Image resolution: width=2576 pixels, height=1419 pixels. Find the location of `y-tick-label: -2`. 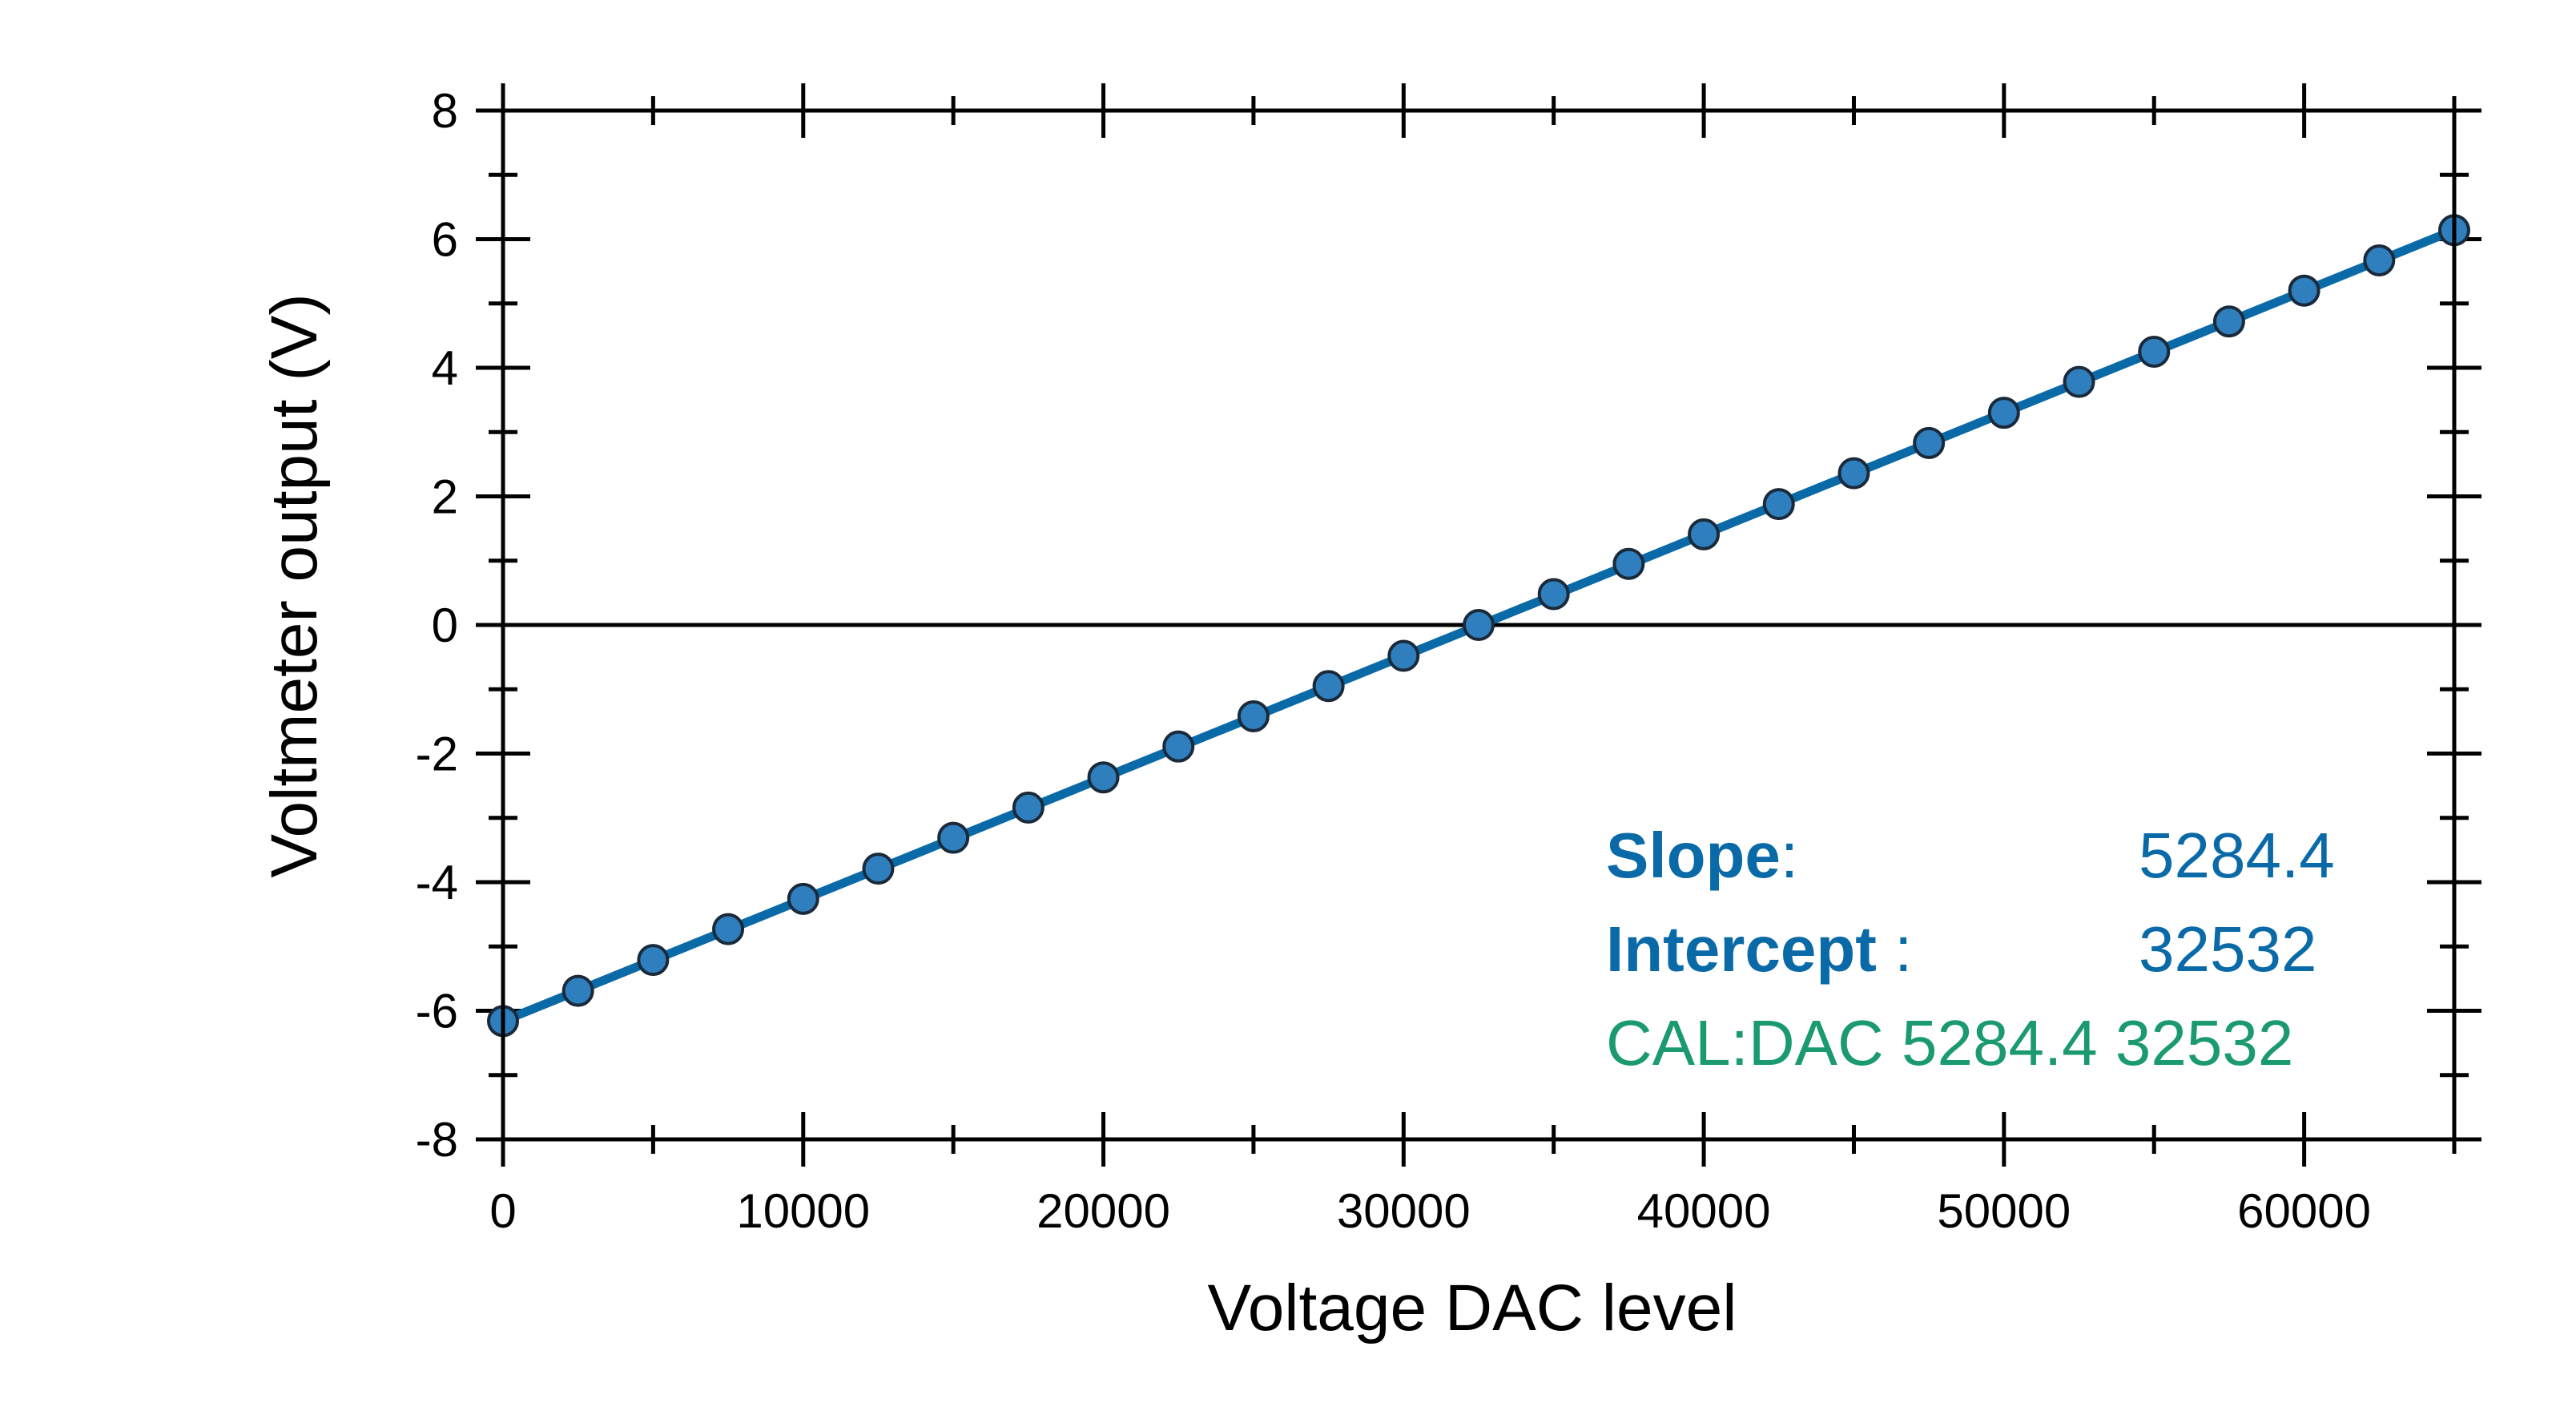

y-tick-label: -2 is located at coordinates (437, 754).